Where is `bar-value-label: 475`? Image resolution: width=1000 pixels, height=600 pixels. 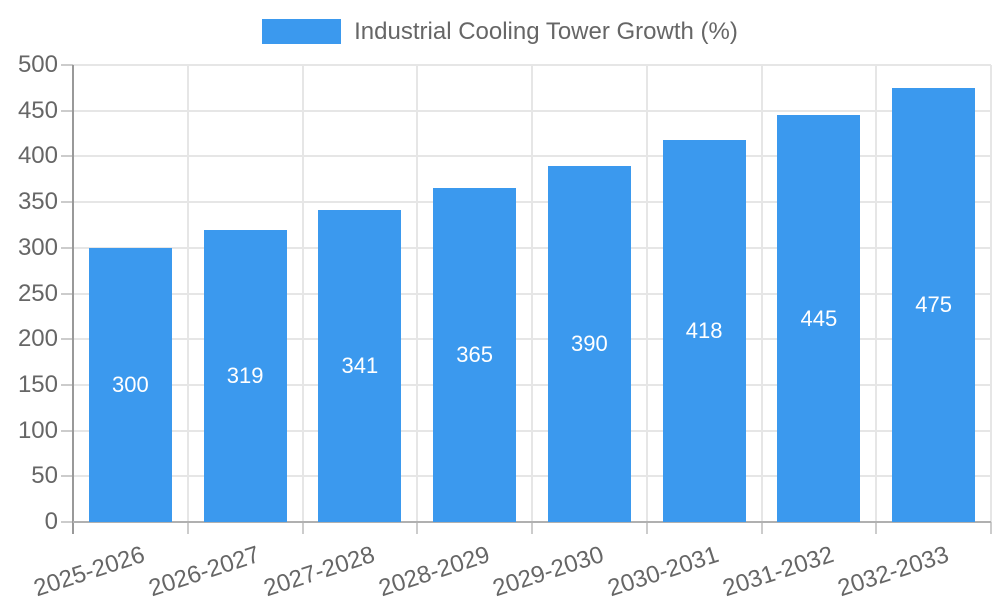
bar-value-label: 475 is located at coordinates (933, 304).